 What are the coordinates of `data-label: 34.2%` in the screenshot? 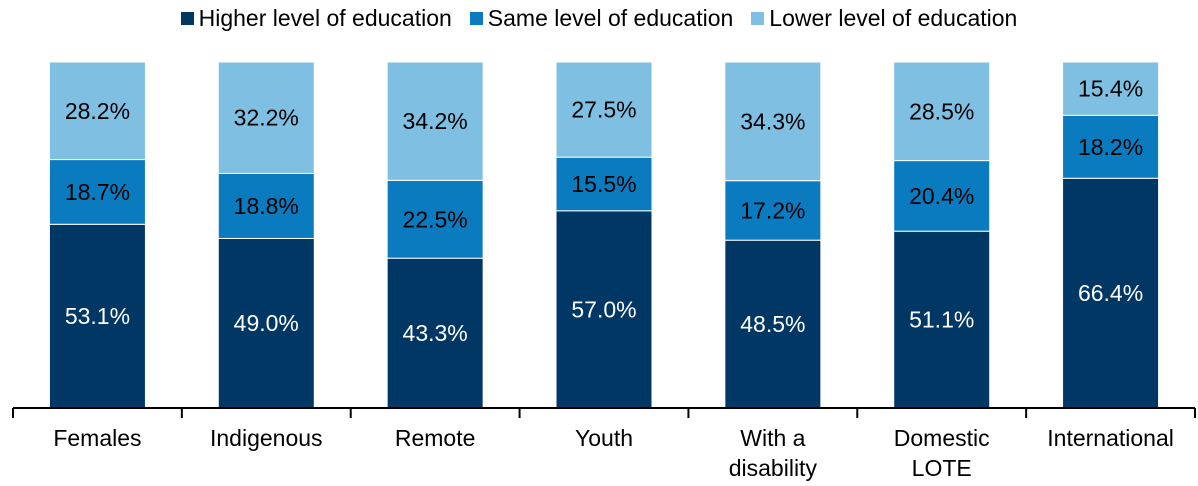 It's located at (435, 121).